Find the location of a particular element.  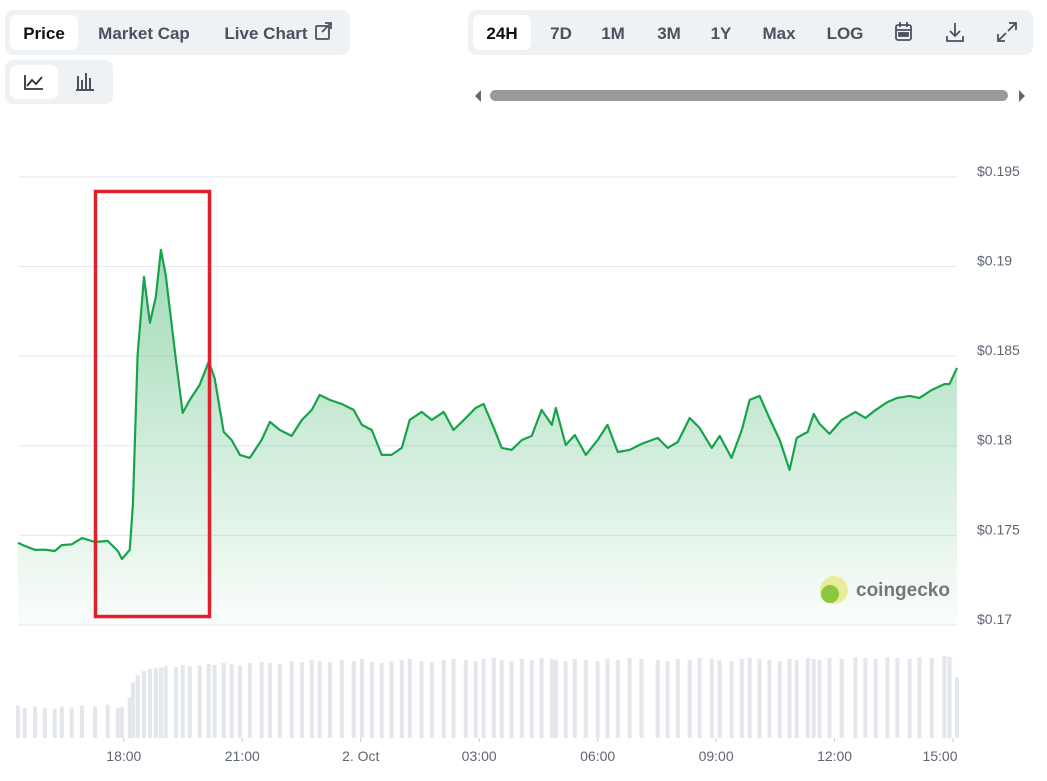

watermark: coingecko is located at coordinates (903, 590).